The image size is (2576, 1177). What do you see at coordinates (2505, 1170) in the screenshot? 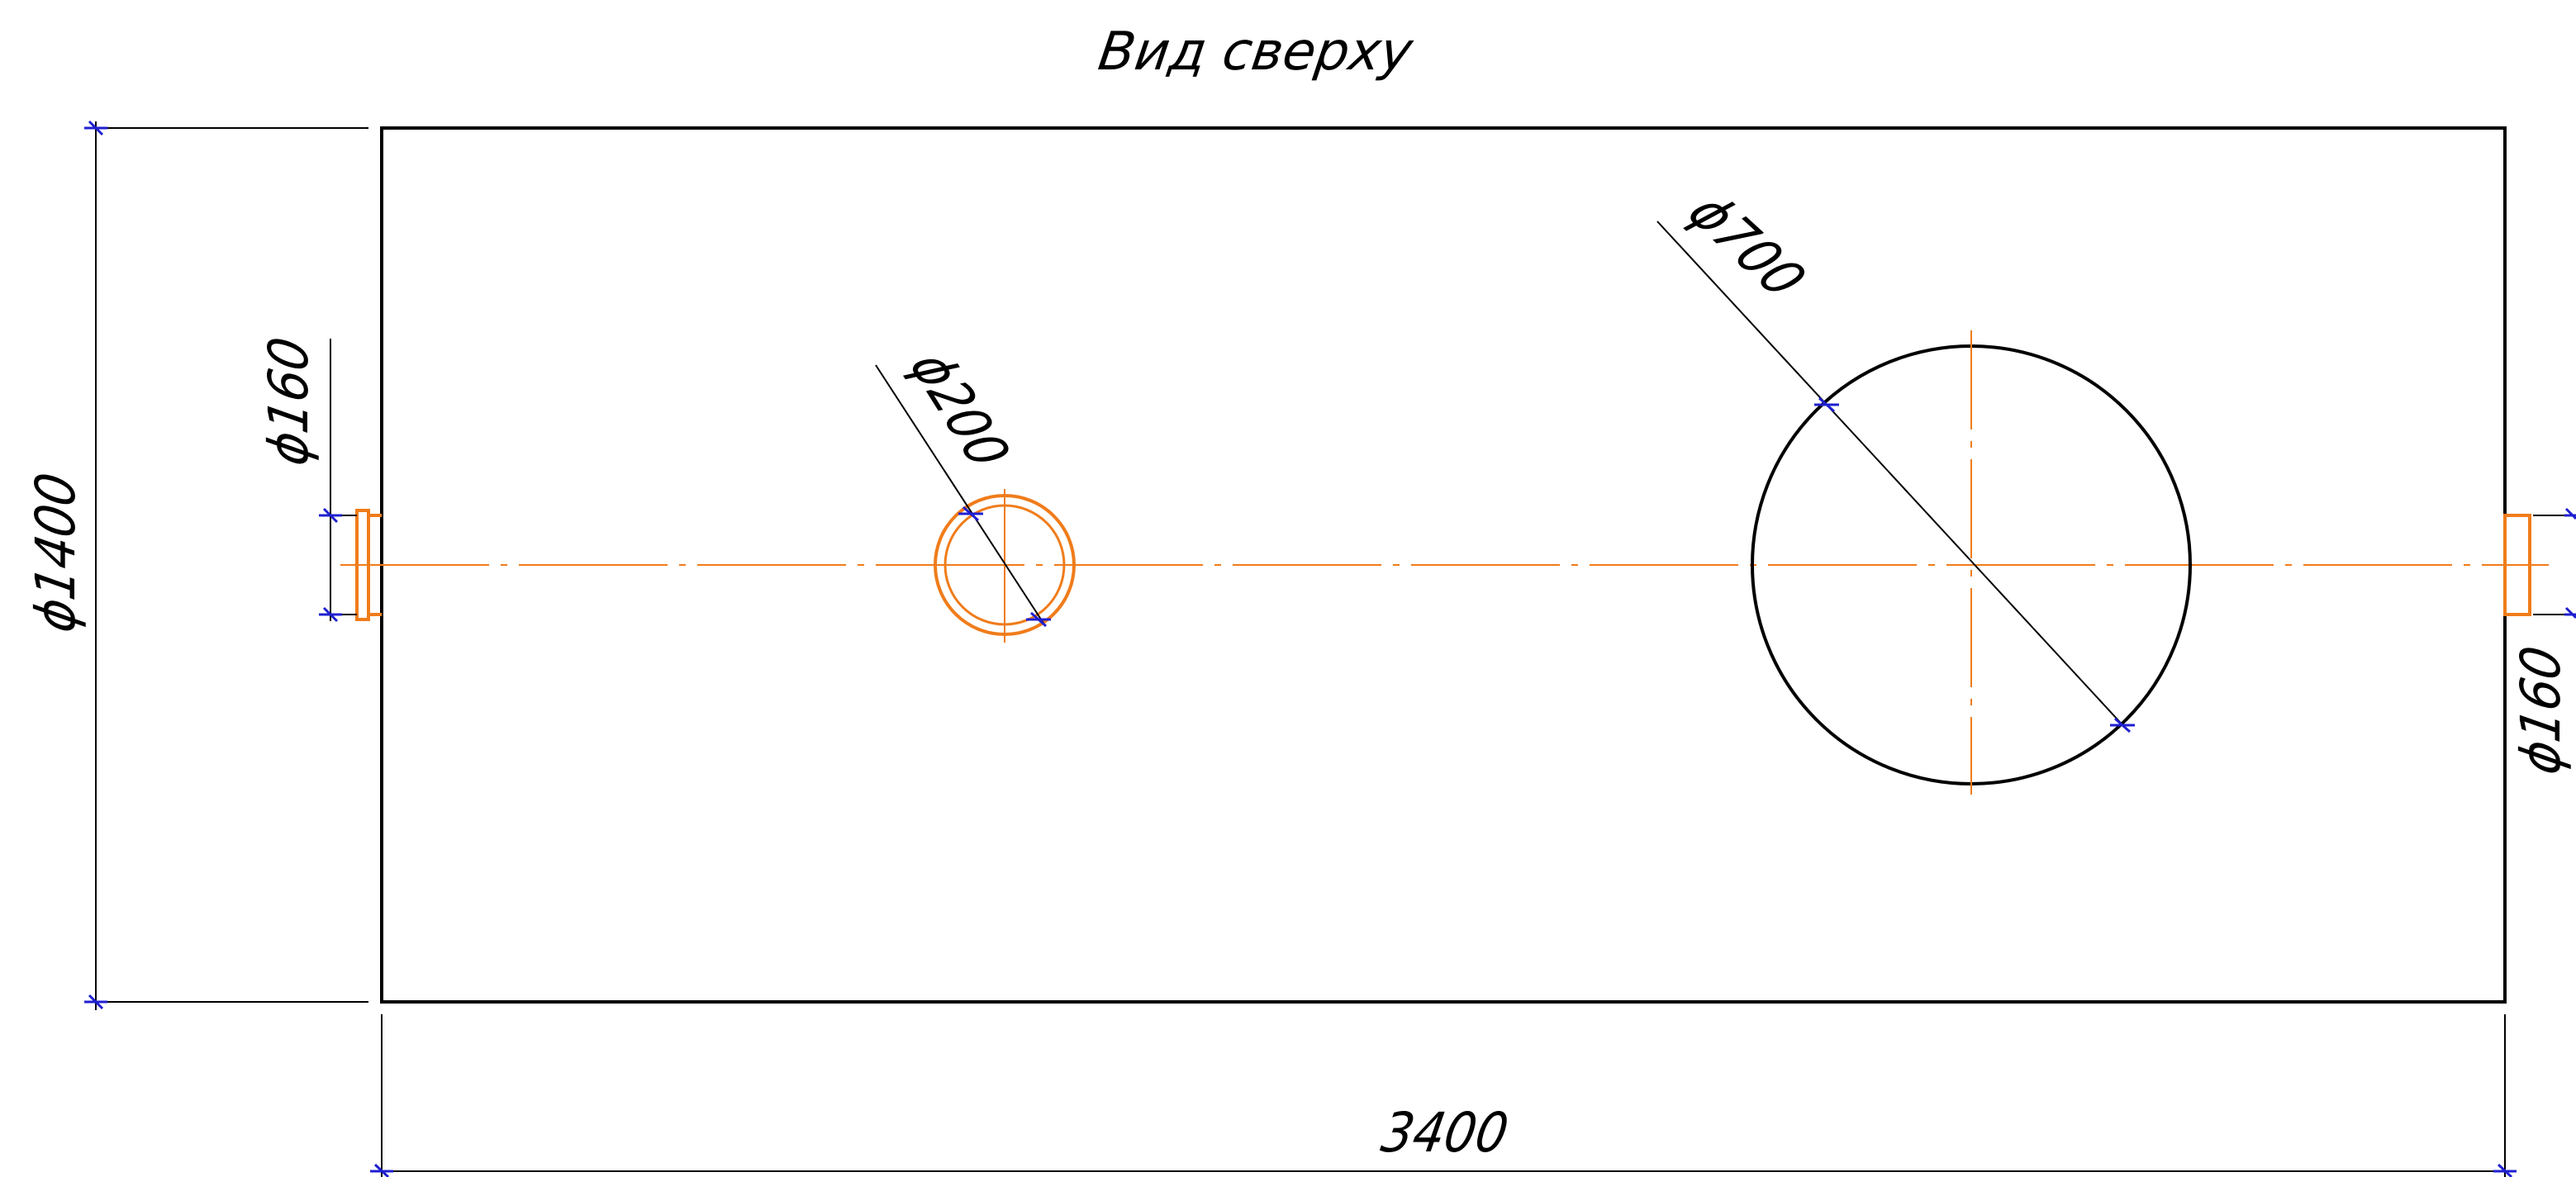
I see `length-tick-right` at bounding box center [2505, 1170].